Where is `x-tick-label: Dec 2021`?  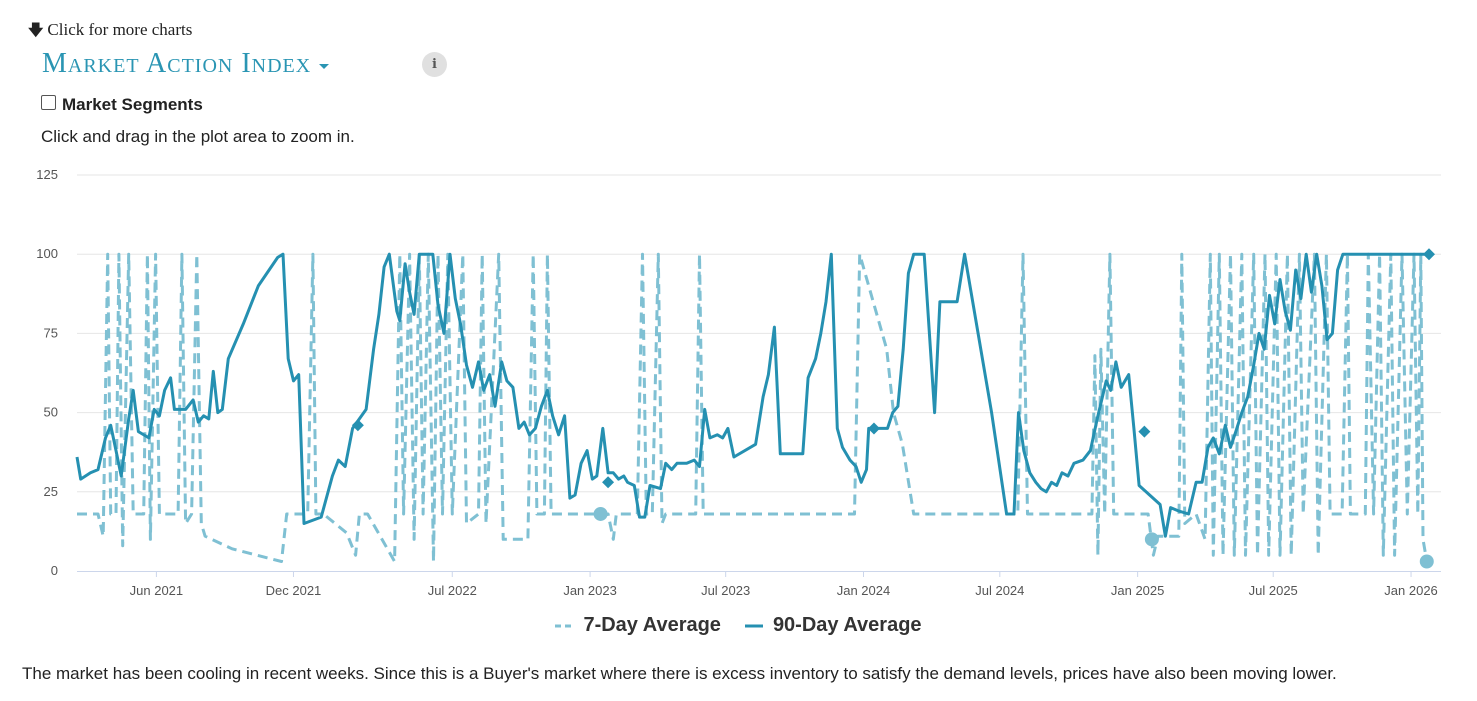
x-tick-label: Dec 2021 is located at coordinates (294, 590).